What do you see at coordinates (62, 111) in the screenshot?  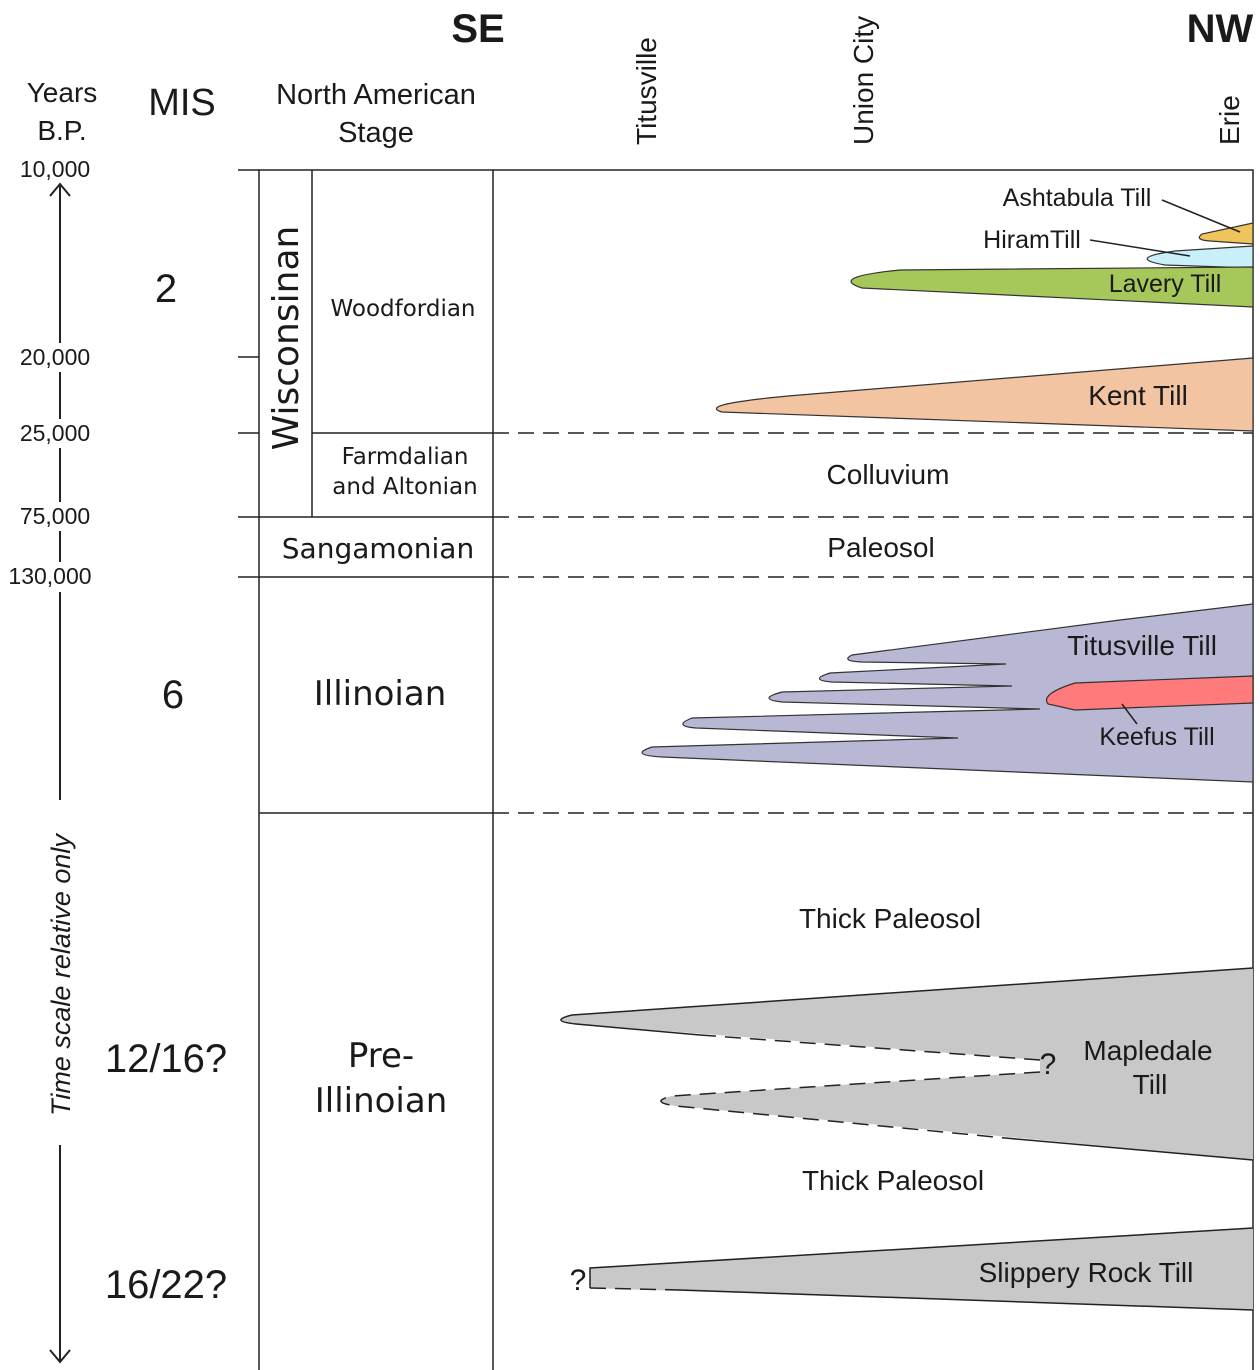 I see `years-label: Years B.P.` at bounding box center [62, 111].